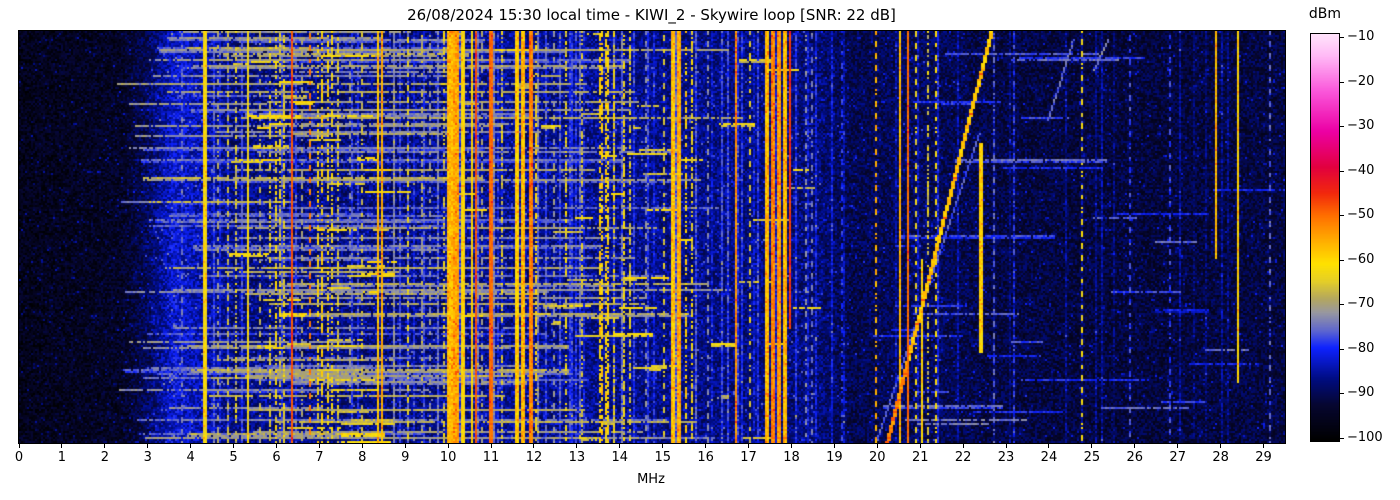  Describe the element at coordinates (1049, 457) in the screenshot. I see `x-tick-label: 24` at that location.